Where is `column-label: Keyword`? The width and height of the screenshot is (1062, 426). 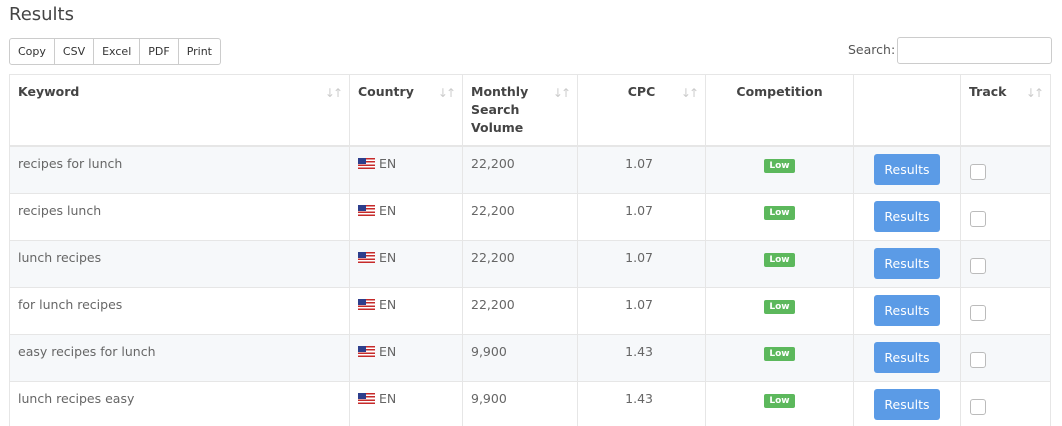
column-label: Keyword is located at coordinates (49, 91).